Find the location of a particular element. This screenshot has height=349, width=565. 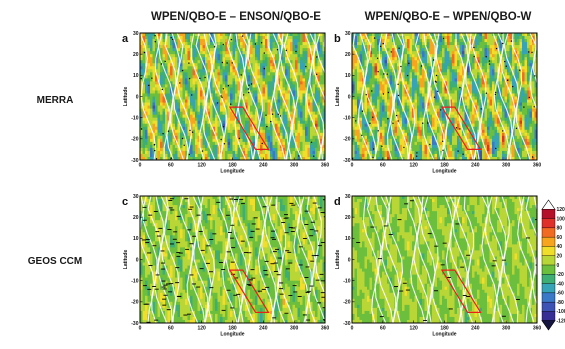

ytick-b-0: 30 is located at coordinates (348, 34).